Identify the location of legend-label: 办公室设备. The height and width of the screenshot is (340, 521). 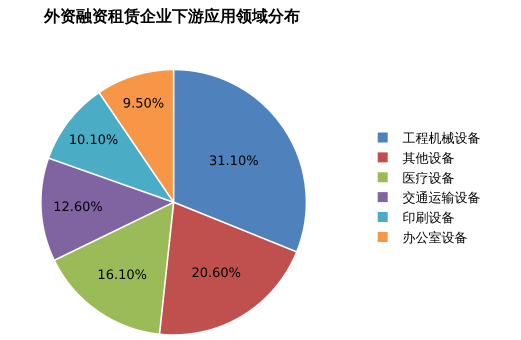
(435, 238).